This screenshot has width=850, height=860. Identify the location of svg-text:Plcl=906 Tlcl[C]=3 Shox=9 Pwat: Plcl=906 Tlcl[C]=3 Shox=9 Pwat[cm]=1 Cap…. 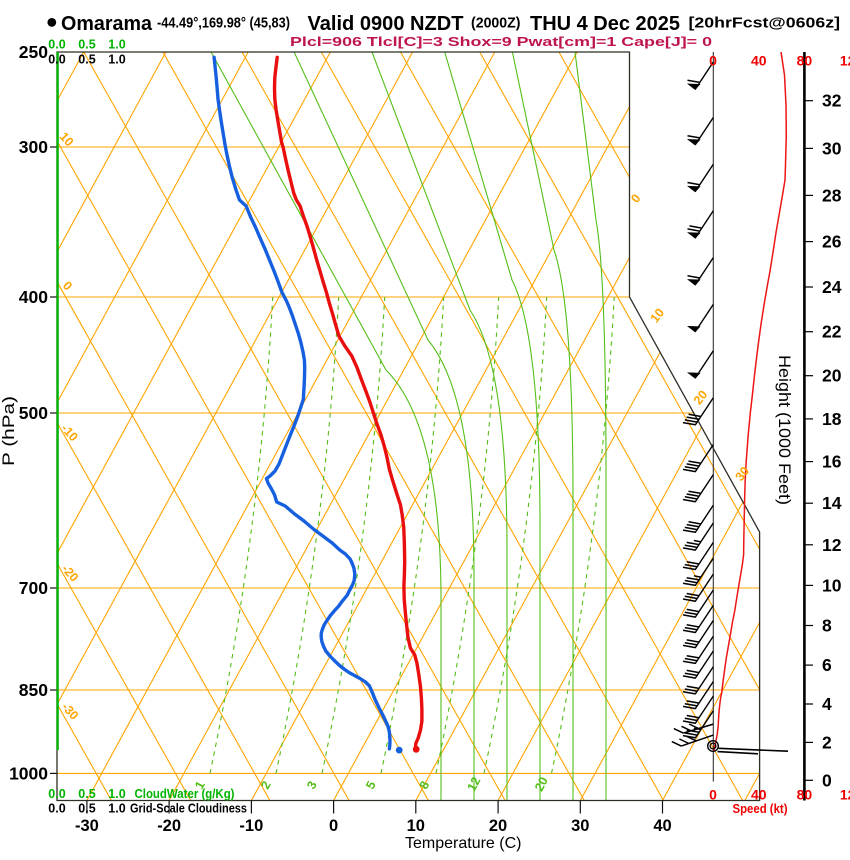
(501, 42).